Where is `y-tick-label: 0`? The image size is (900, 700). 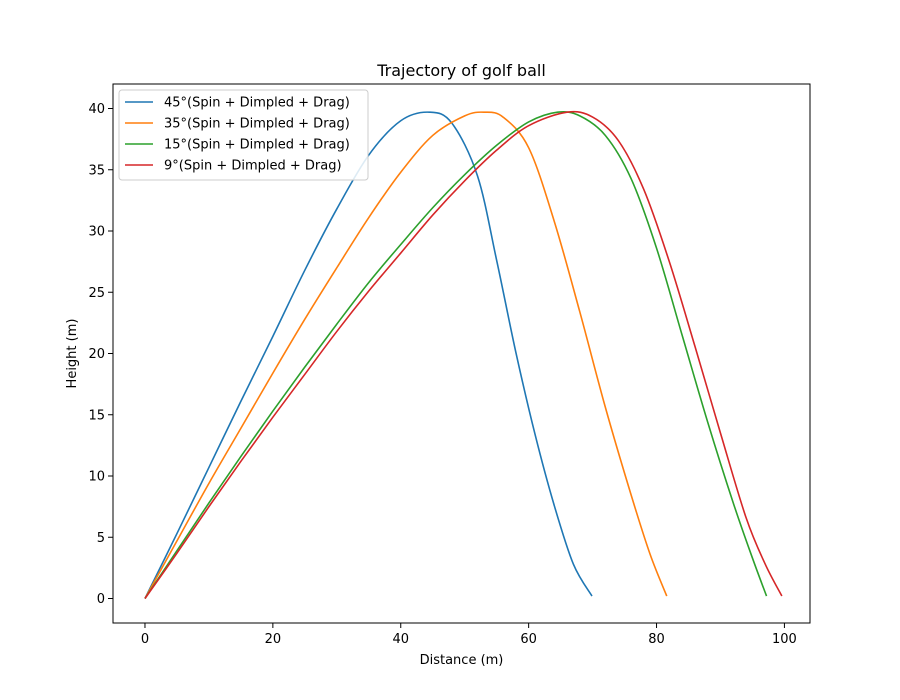
y-tick-label: 0 is located at coordinates (101, 599).